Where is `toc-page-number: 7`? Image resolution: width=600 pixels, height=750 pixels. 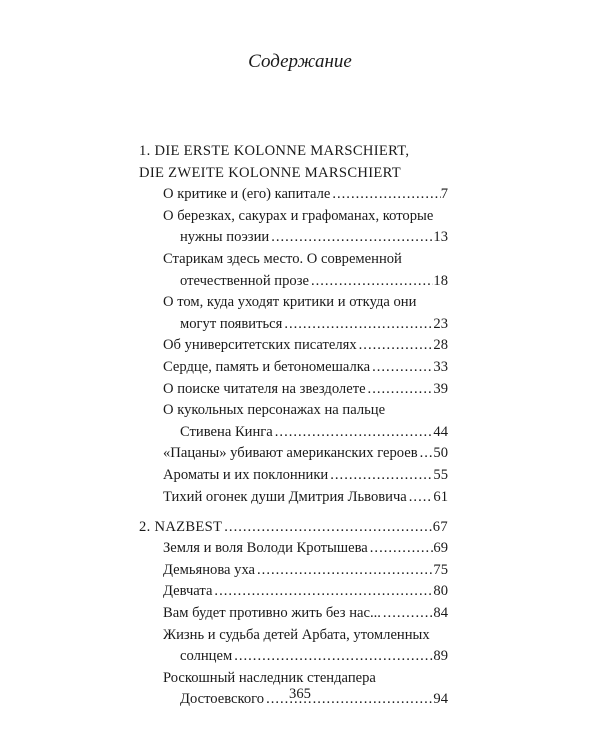
toc-page-number: 7 is located at coordinates (444, 194).